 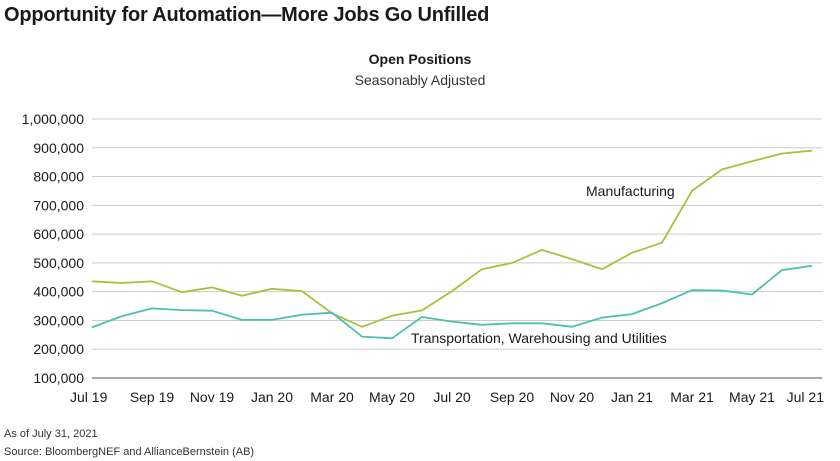 I want to click on y-tick-label: 600,000, so click(x=58, y=234).